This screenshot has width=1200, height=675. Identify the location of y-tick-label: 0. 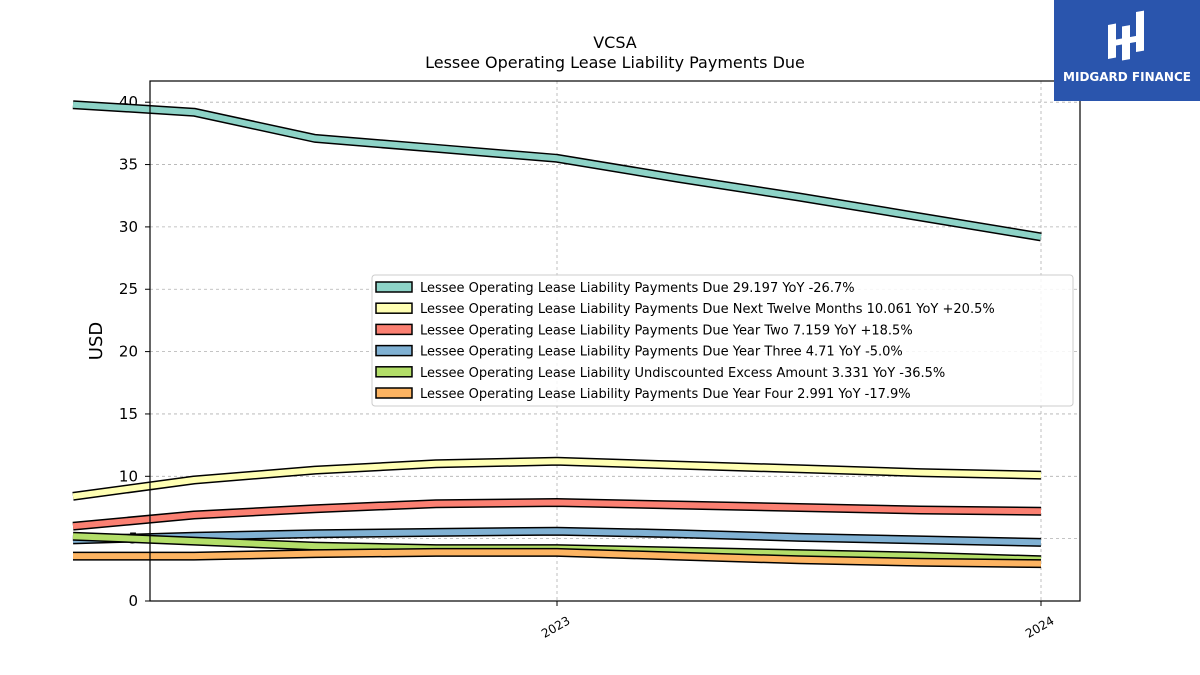
(133, 601).